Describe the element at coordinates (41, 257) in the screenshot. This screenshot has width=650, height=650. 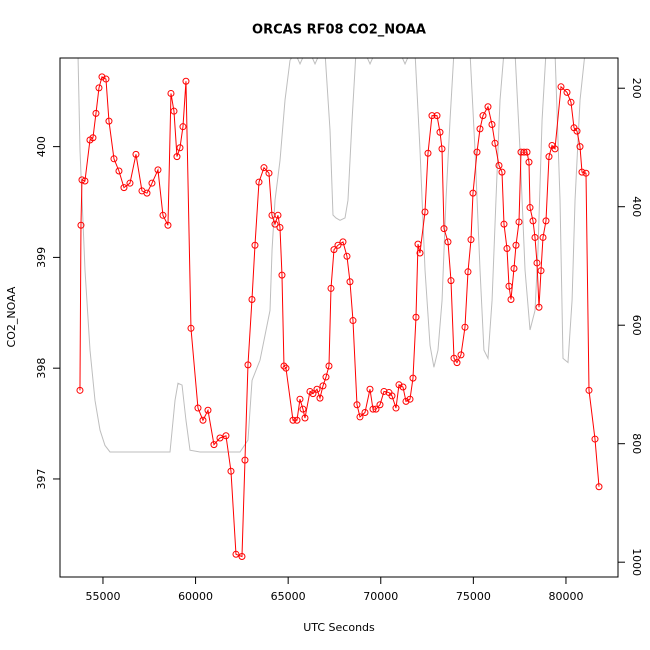
I see `y-tick-label: 399` at that location.